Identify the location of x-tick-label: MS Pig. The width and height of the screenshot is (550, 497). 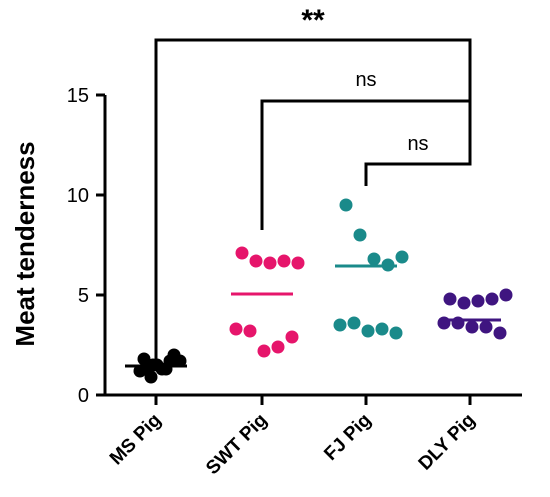
(136, 440).